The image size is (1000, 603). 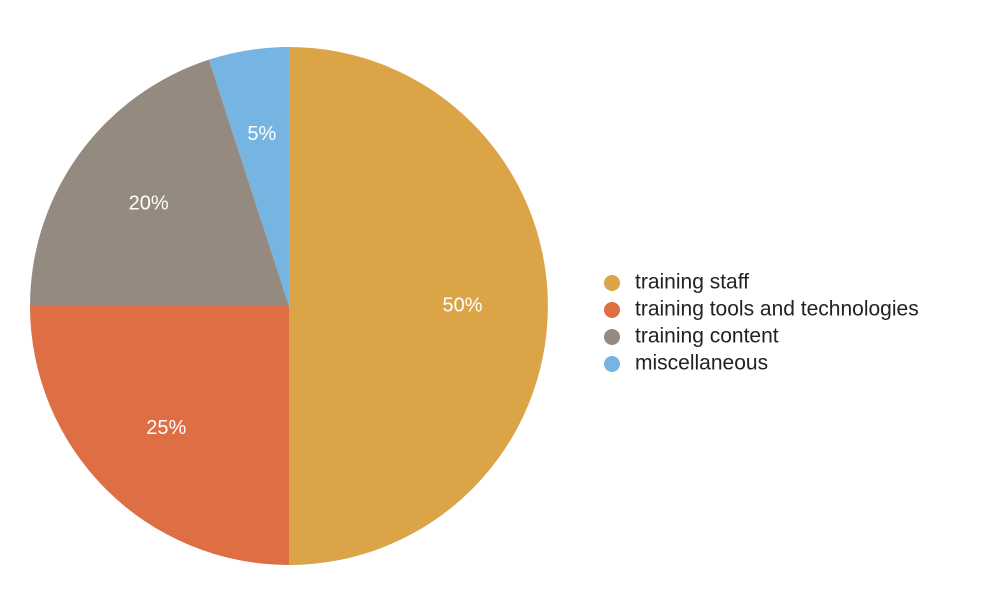 What do you see at coordinates (707, 336) in the screenshot?
I see `legend-label: training content` at bounding box center [707, 336].